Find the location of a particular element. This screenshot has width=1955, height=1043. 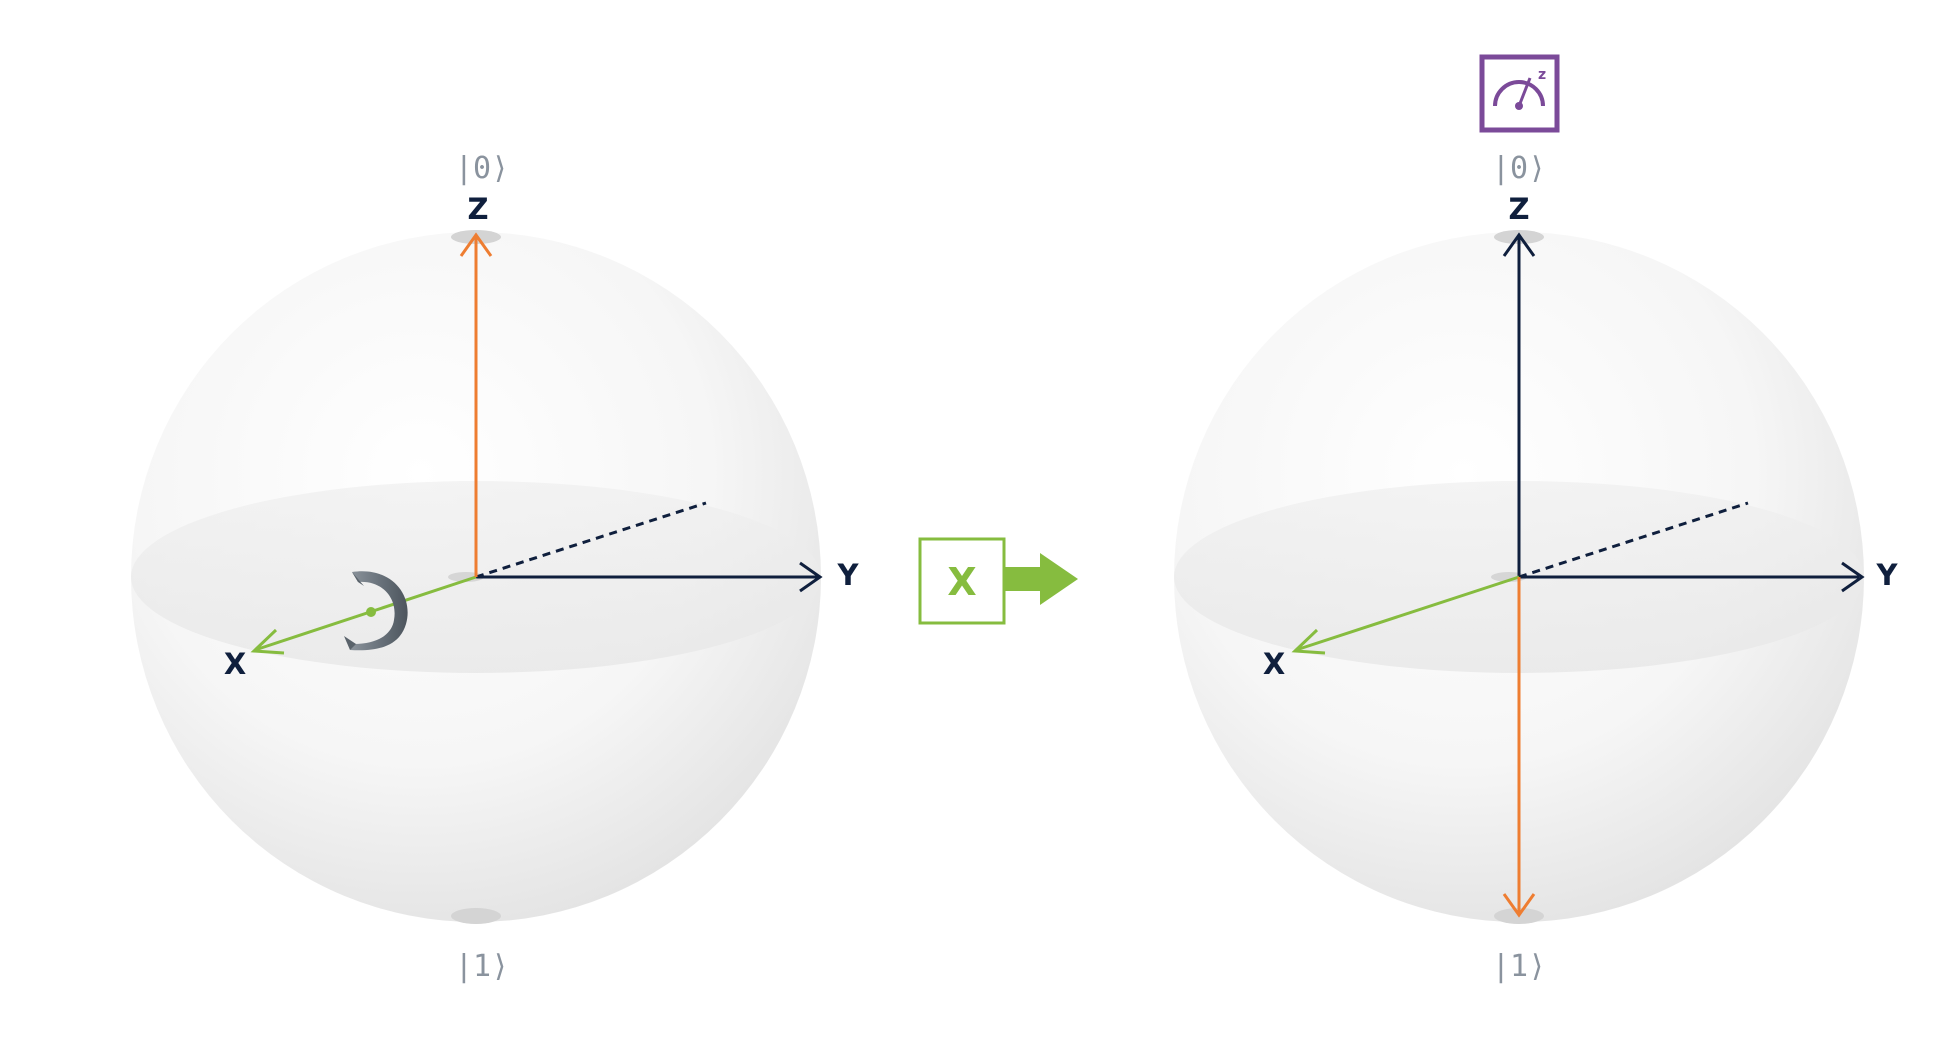

x-gate-box is located at coordinates (962, 581).